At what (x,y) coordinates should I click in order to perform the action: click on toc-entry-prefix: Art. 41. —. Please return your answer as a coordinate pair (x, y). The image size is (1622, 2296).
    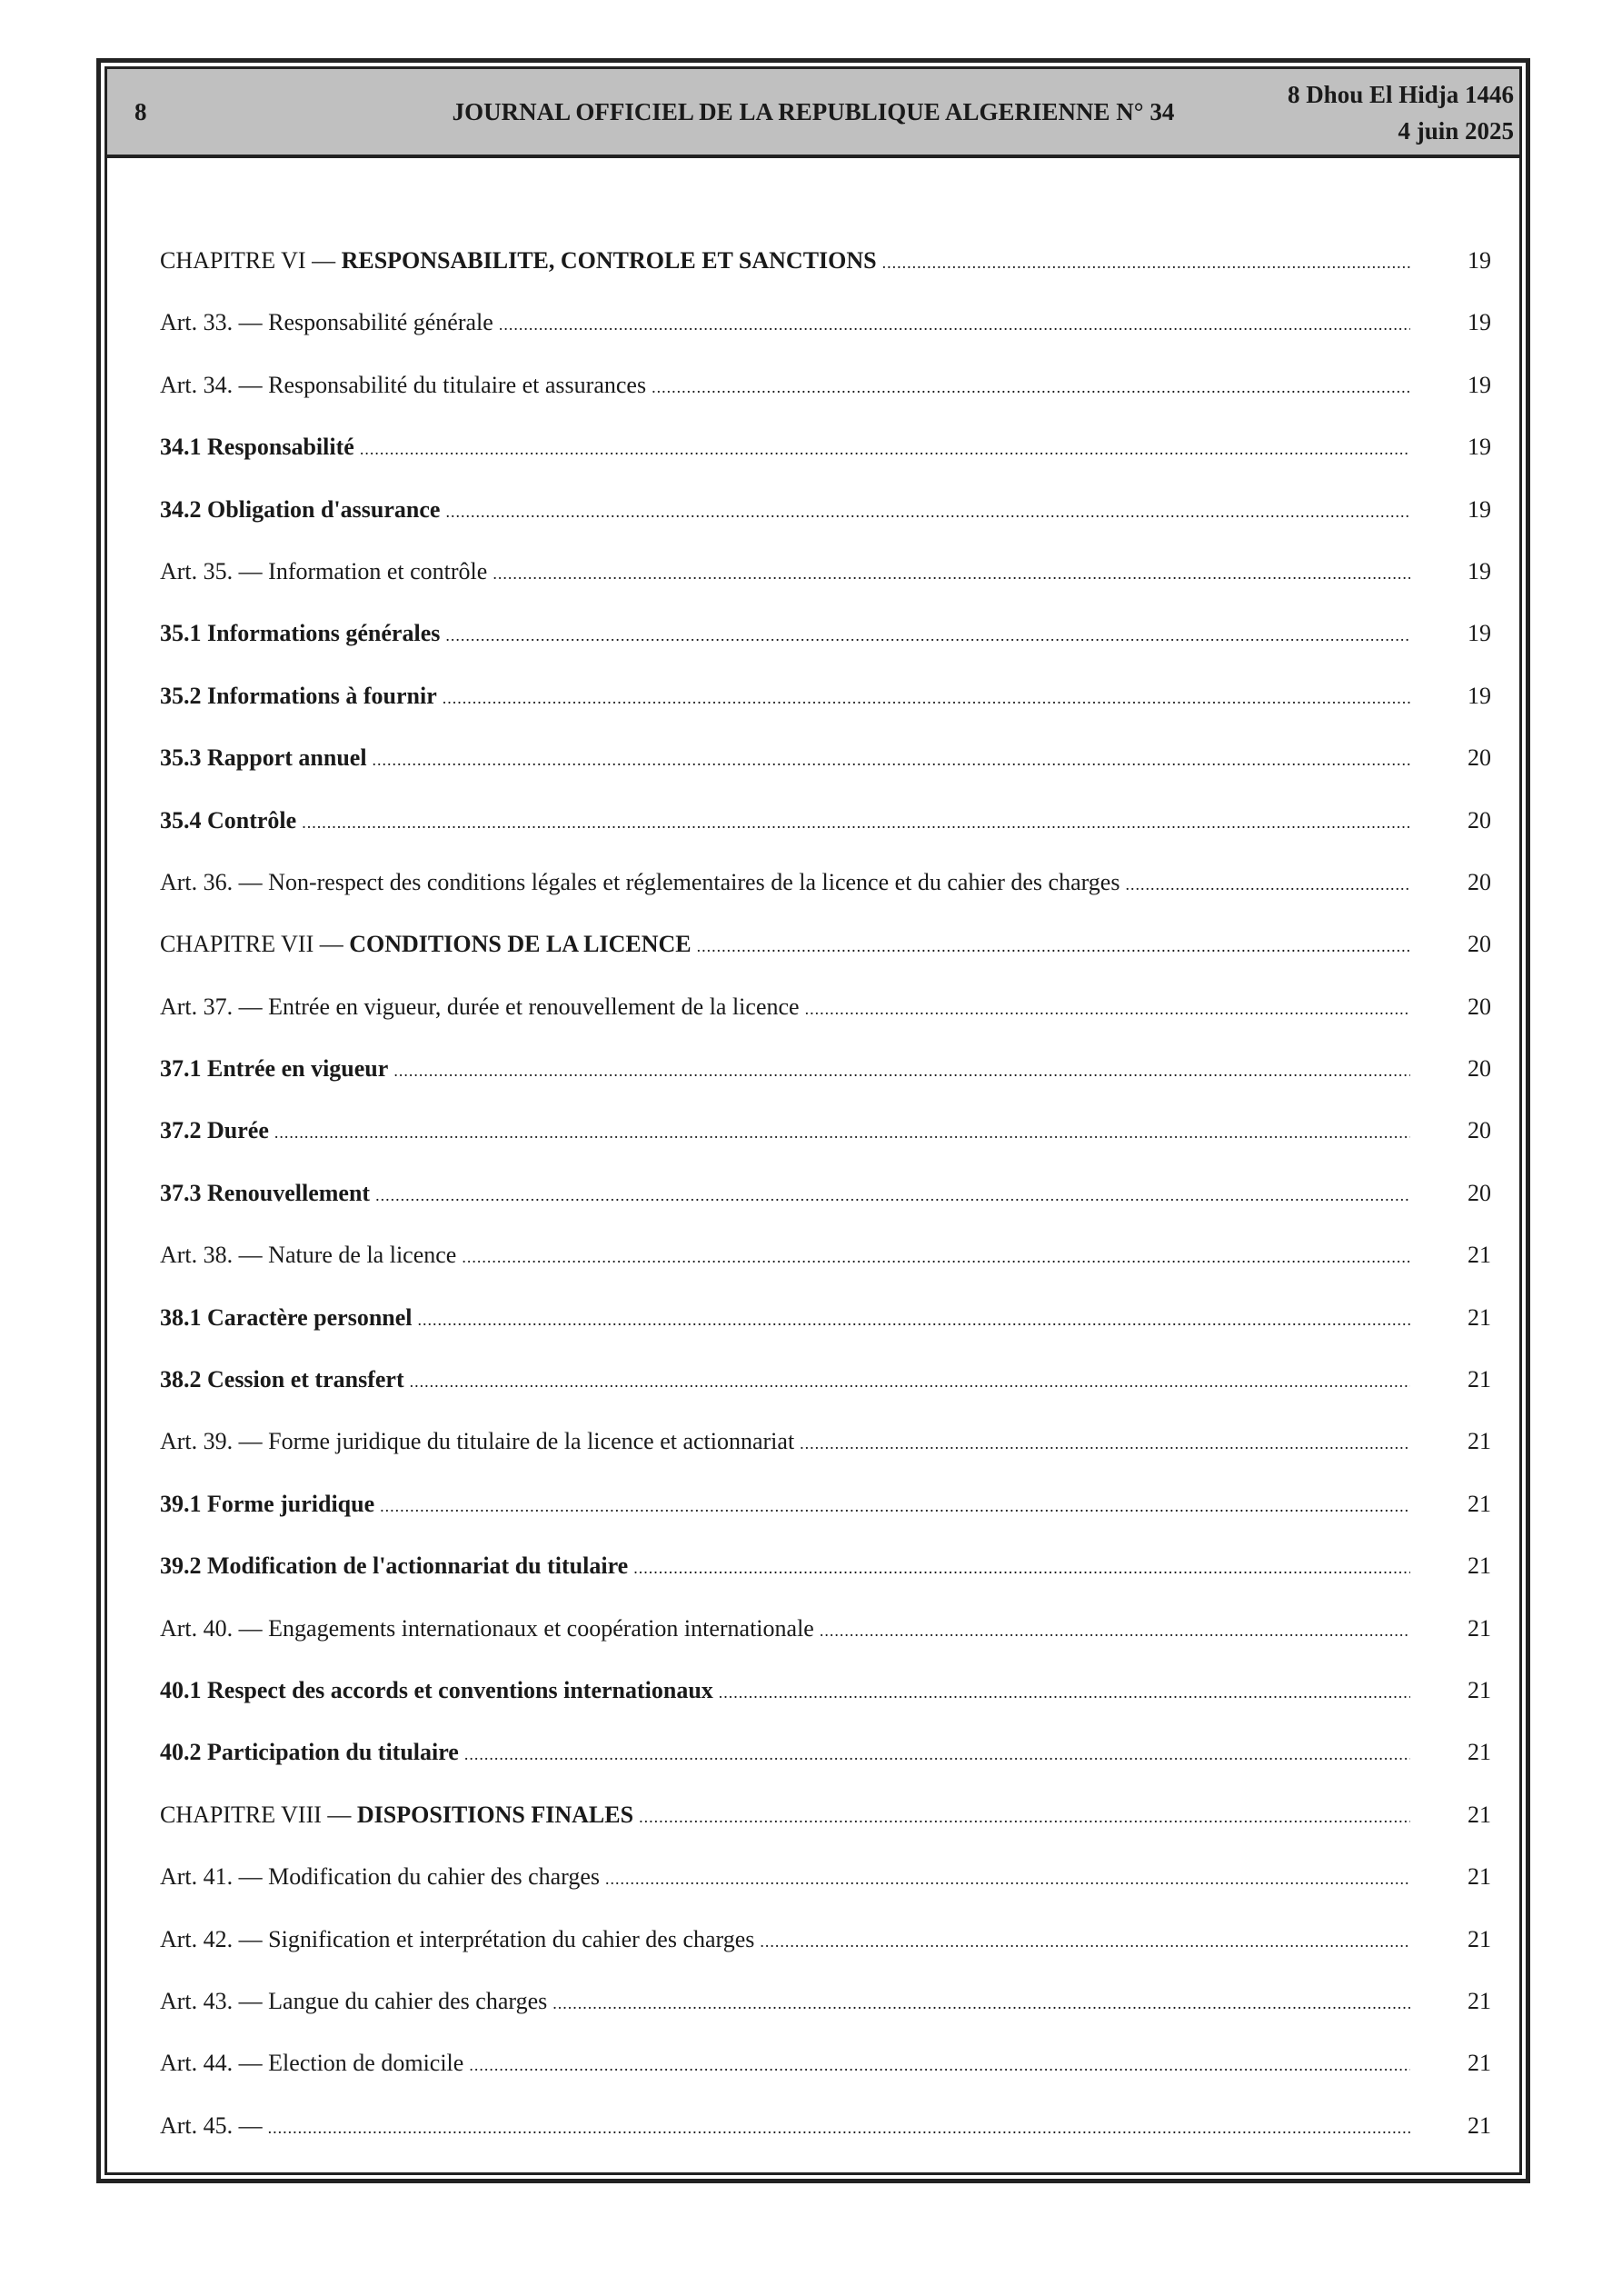
    Looking at the image, I should click on (214, 1877).